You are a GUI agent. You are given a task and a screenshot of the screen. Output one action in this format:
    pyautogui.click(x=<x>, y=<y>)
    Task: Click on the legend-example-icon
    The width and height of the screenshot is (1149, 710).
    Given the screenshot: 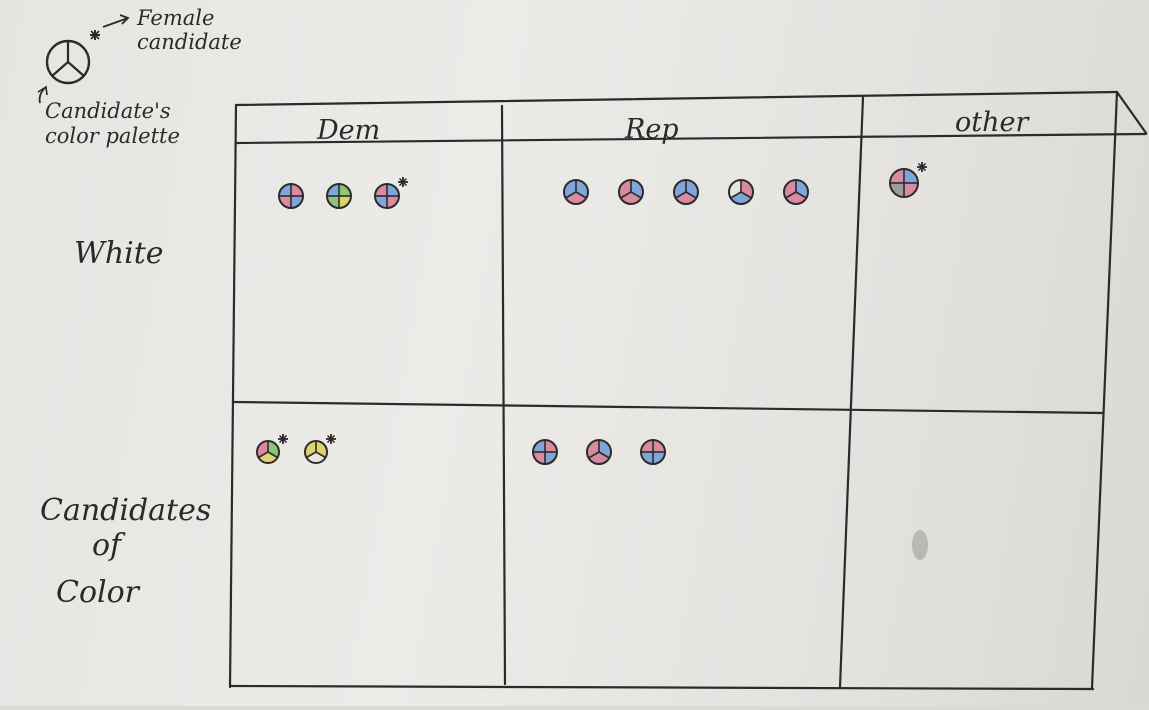 What is the action you would take?
    pyautogui.click(x=68, y=62)
    